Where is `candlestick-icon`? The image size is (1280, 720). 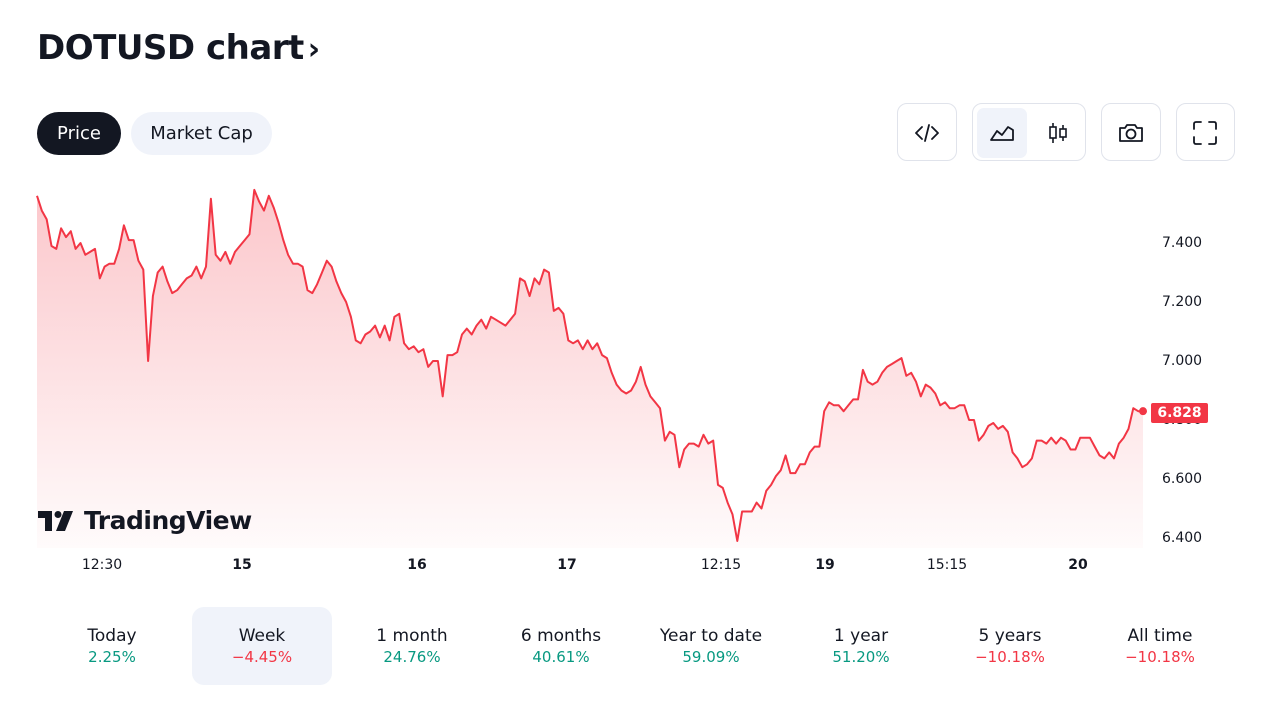
candlestick-icon is located at coordinates (1058, 133).